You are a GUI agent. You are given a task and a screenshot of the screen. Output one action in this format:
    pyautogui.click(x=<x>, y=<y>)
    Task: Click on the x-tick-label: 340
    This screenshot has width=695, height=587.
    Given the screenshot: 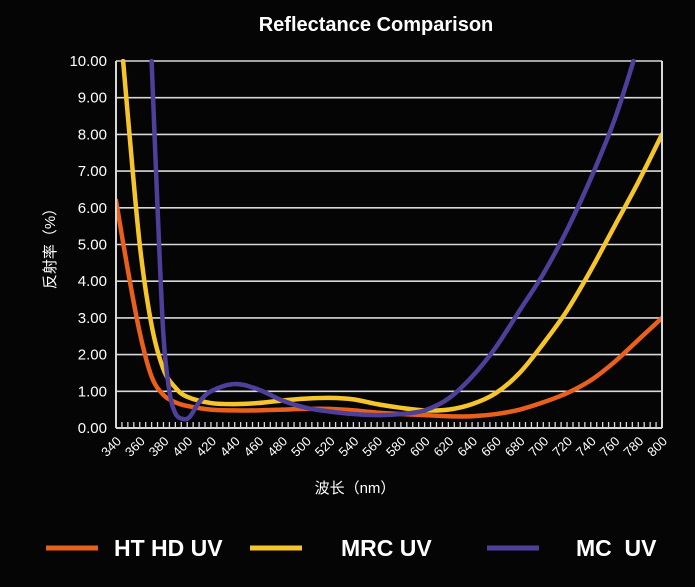 What is the action you would take?
    pyautogui.click(x=111, y=447)
    